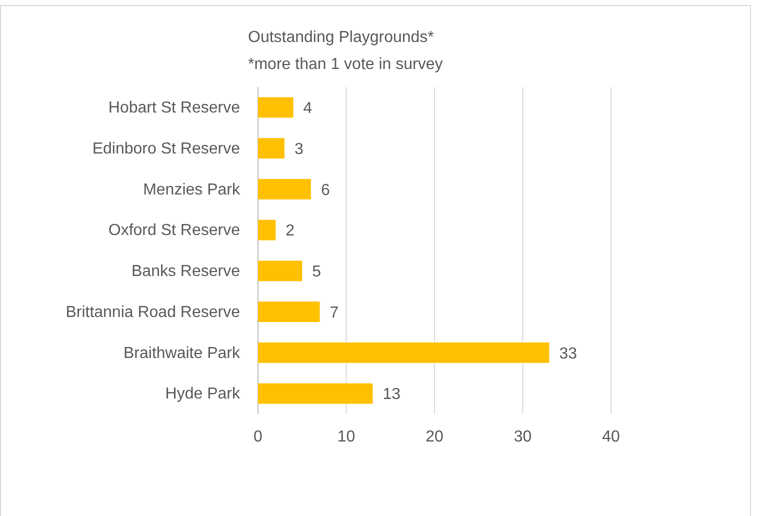 This screenshot has height=516, width=760. I want to click on data-label: 2, so click(290, 231).